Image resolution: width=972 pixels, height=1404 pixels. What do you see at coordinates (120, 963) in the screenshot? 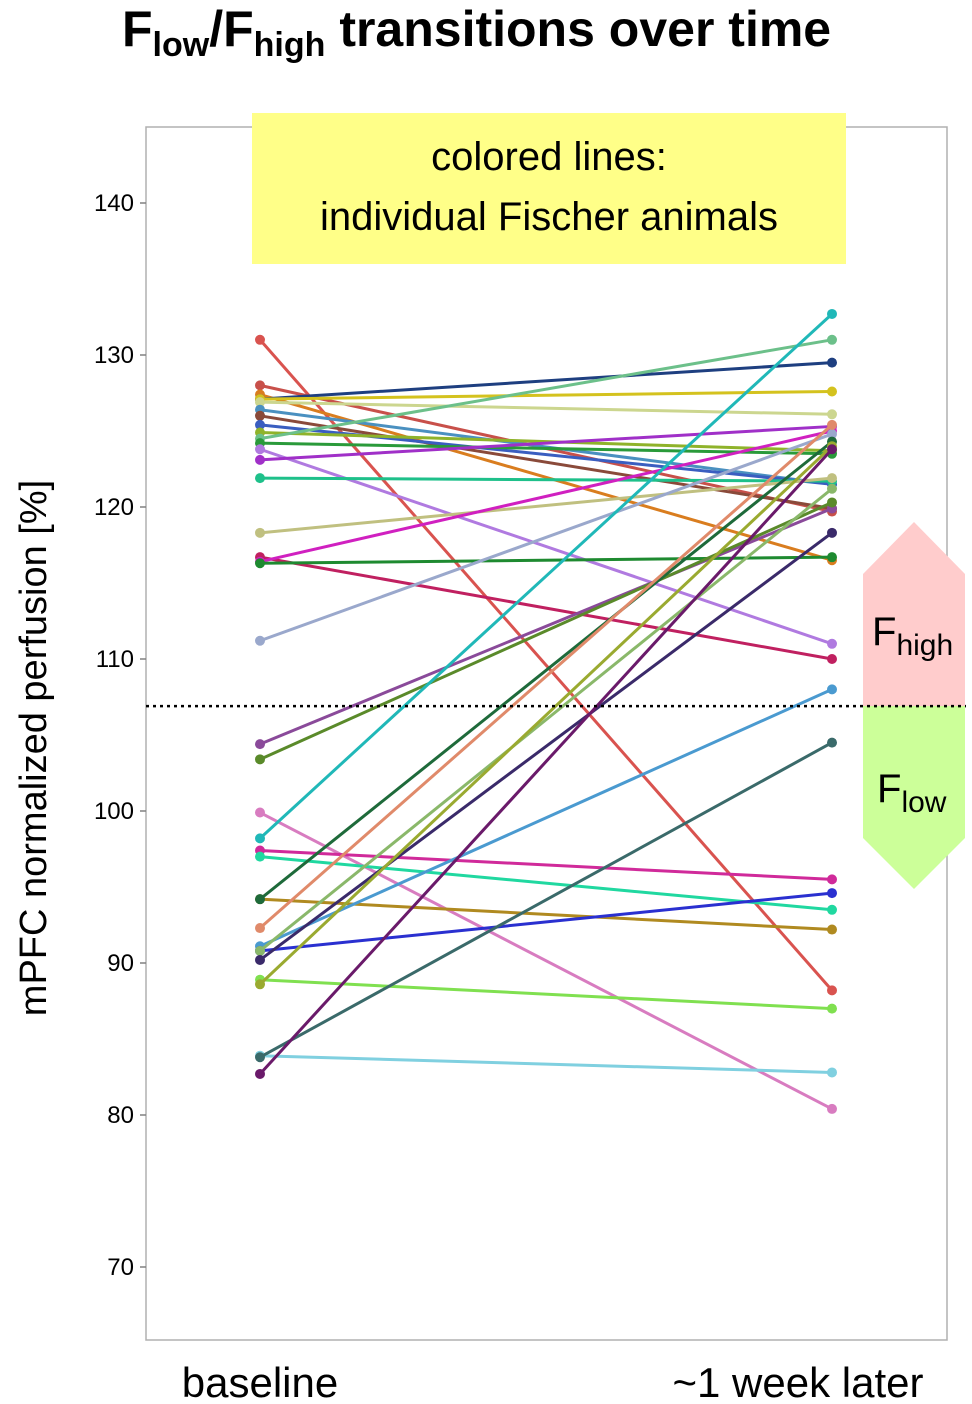
I see `y-tick-label: 90` at bounding box center [120, 963].